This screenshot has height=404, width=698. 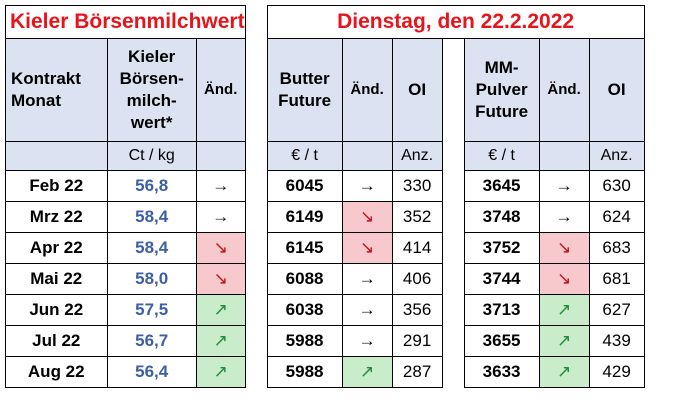 I want to click on table-row: Jun 22 57,5 ↗ 6038 → 356 3713 ↗ 627, so click(x=325, y=310).